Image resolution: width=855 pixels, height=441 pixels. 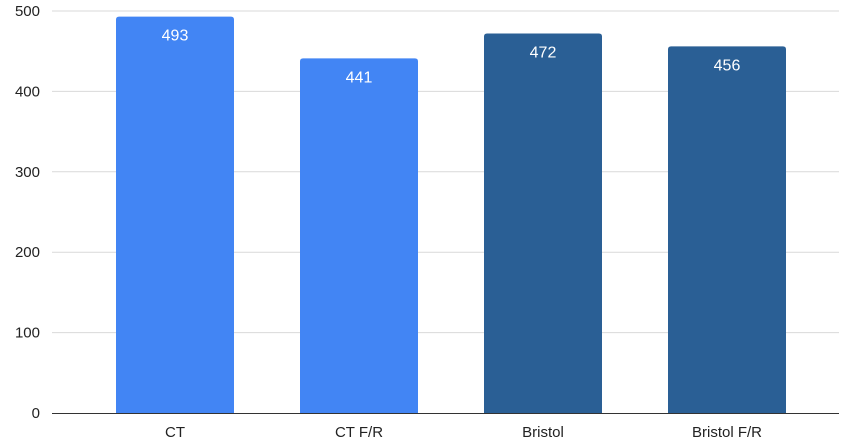 What do you see at coordinates (27, 11) in the screenshot?
I see `y-tick-label: 500` at bounding box center [27, 11].